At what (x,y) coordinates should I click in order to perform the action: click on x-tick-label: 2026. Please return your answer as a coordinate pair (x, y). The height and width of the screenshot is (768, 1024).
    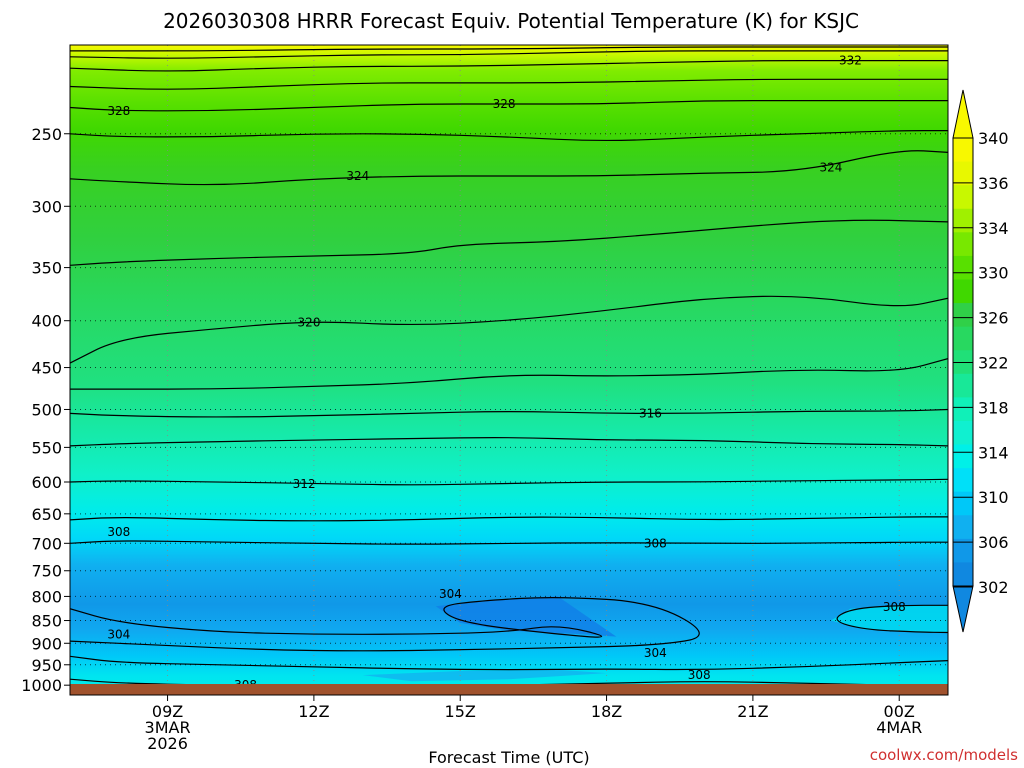
    Looking at the image, I should click on (167, 743).